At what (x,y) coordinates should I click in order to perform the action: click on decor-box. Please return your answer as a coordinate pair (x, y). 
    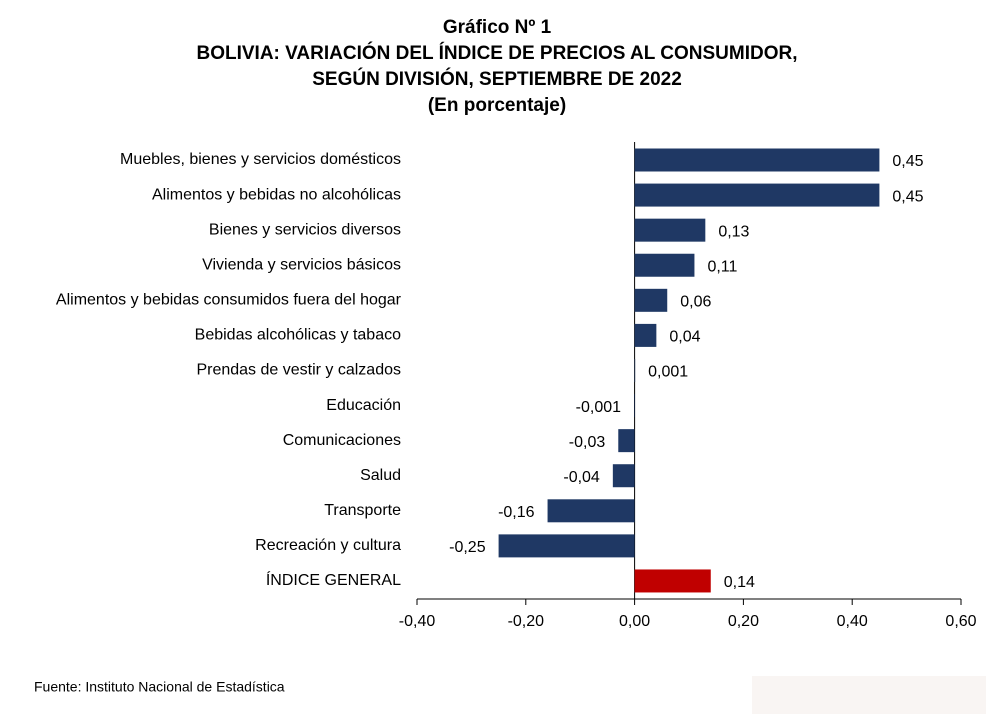
    Looking at the image, I should click on (869, 695).